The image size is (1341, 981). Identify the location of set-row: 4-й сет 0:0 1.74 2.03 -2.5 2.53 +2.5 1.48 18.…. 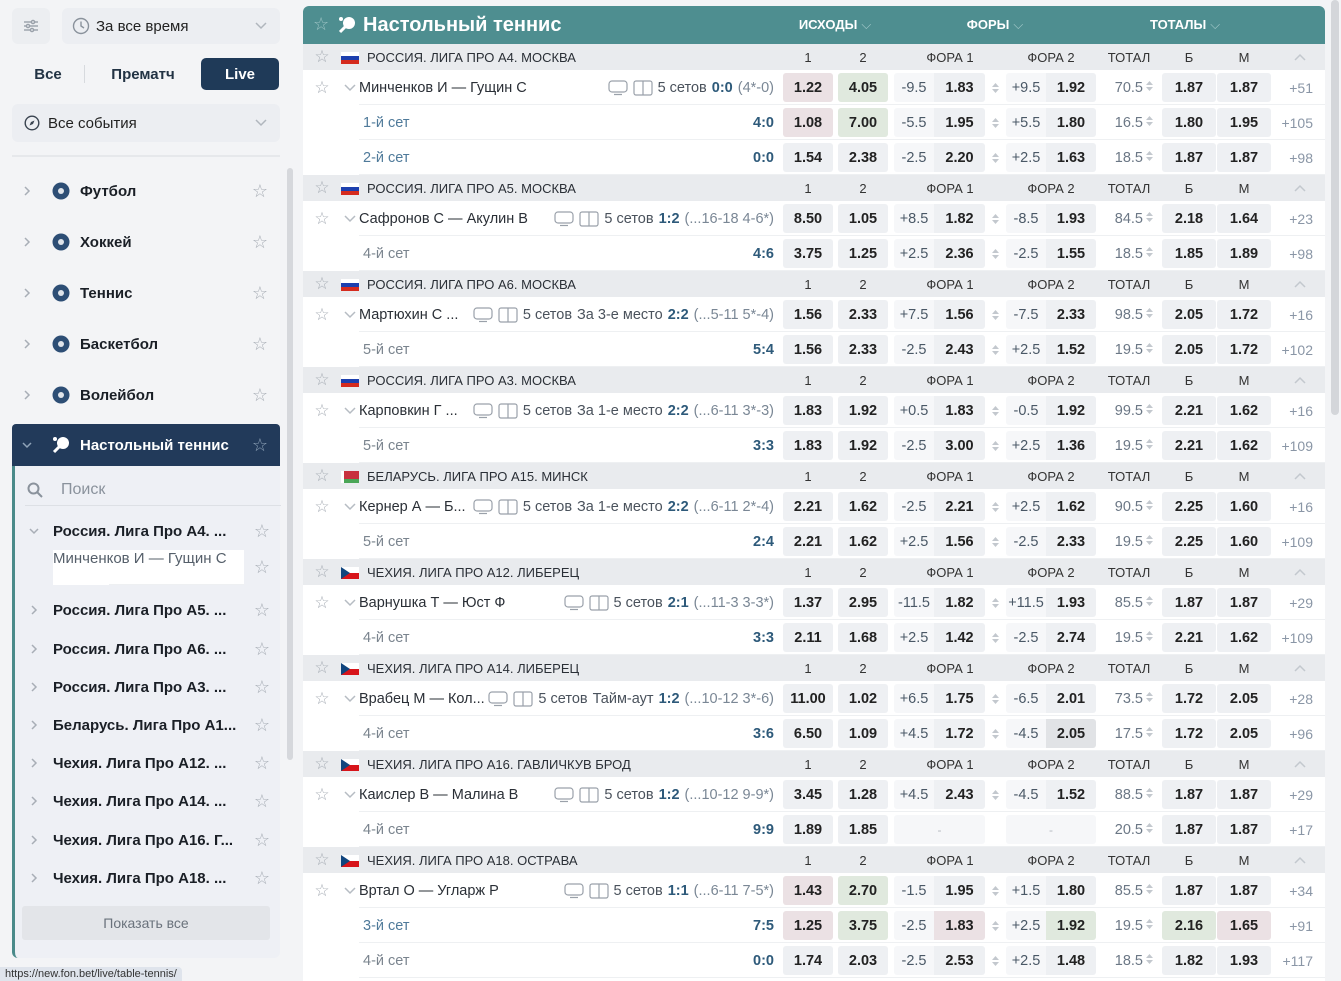
(814, 960).